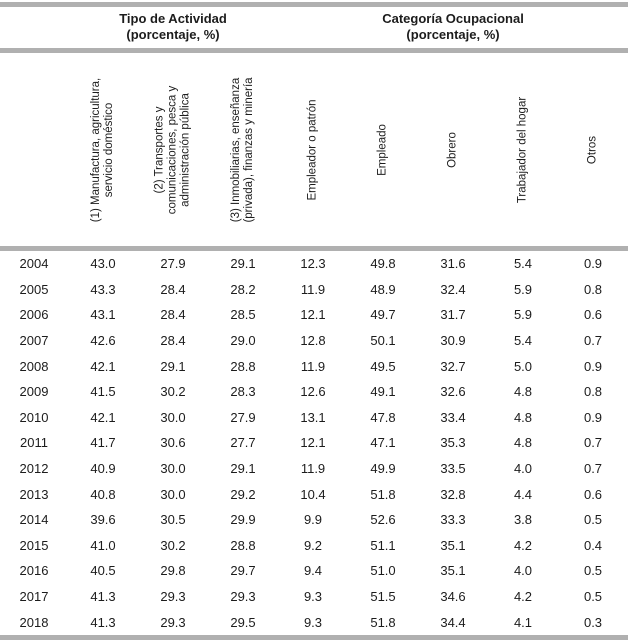  Describe the element at coordinates (523, 315) in the screenshot. I see `value-cell: 5.9` at that location.